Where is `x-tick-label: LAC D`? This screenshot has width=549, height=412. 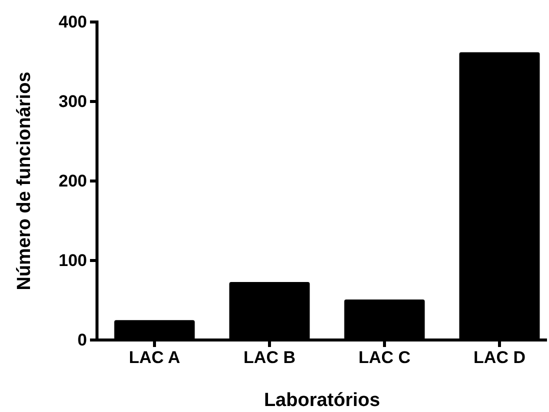 x-tick-label: LAC D is located at coordinates (500, 358).